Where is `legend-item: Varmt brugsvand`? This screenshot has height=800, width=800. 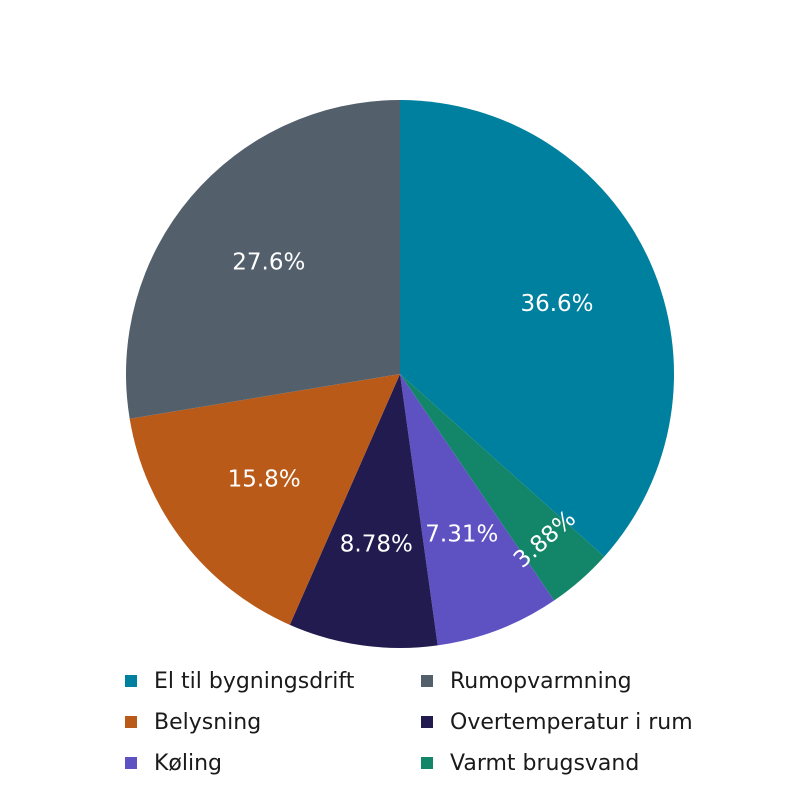 legend-item: Varmt brugsvand is located at coordinates (571, 763).